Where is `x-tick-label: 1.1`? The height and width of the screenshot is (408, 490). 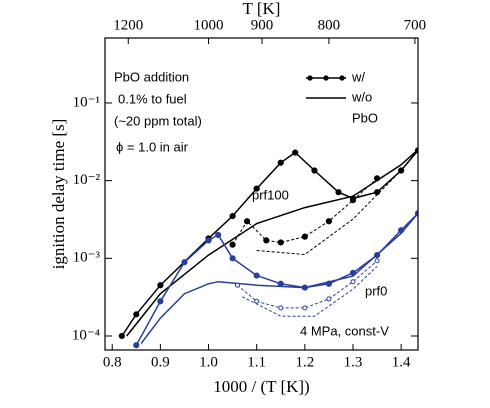 x-tick-label: 1.1 is located at coordinates (256, 362).